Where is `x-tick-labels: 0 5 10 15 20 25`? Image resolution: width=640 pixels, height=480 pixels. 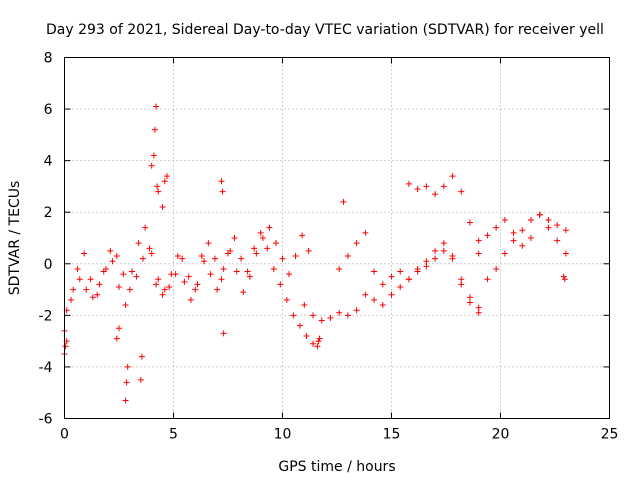 x-tick-labels: 0 5 10 15 20 25 is located at coordinates (339, 435).